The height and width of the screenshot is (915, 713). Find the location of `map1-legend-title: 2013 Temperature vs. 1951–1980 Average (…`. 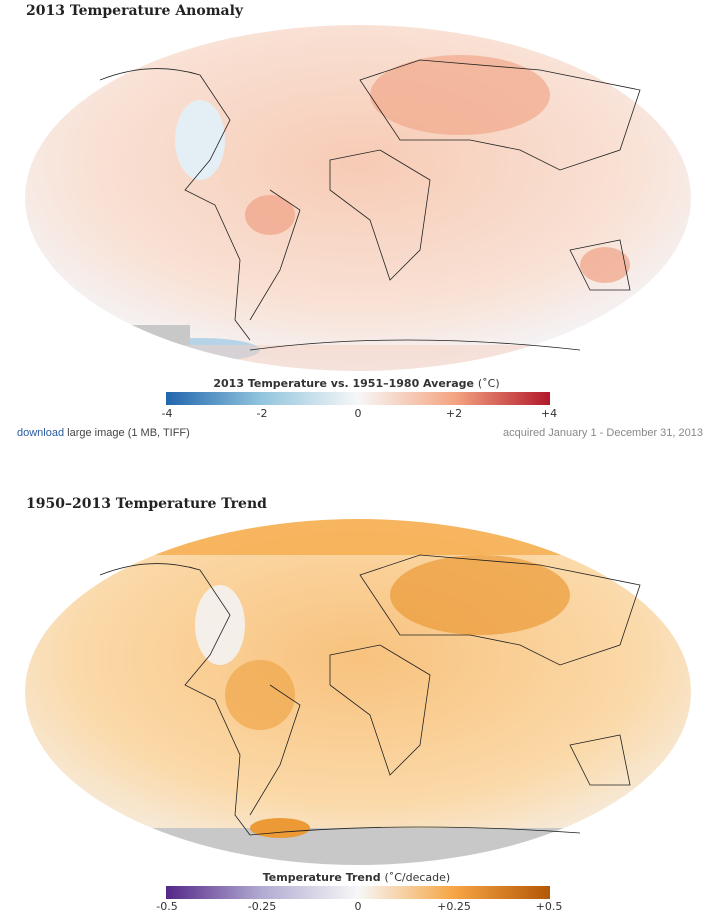

map1-legend-title: 2013 Temperature vs. 1951–1980 Average (… is located at coordinates (356, 383).